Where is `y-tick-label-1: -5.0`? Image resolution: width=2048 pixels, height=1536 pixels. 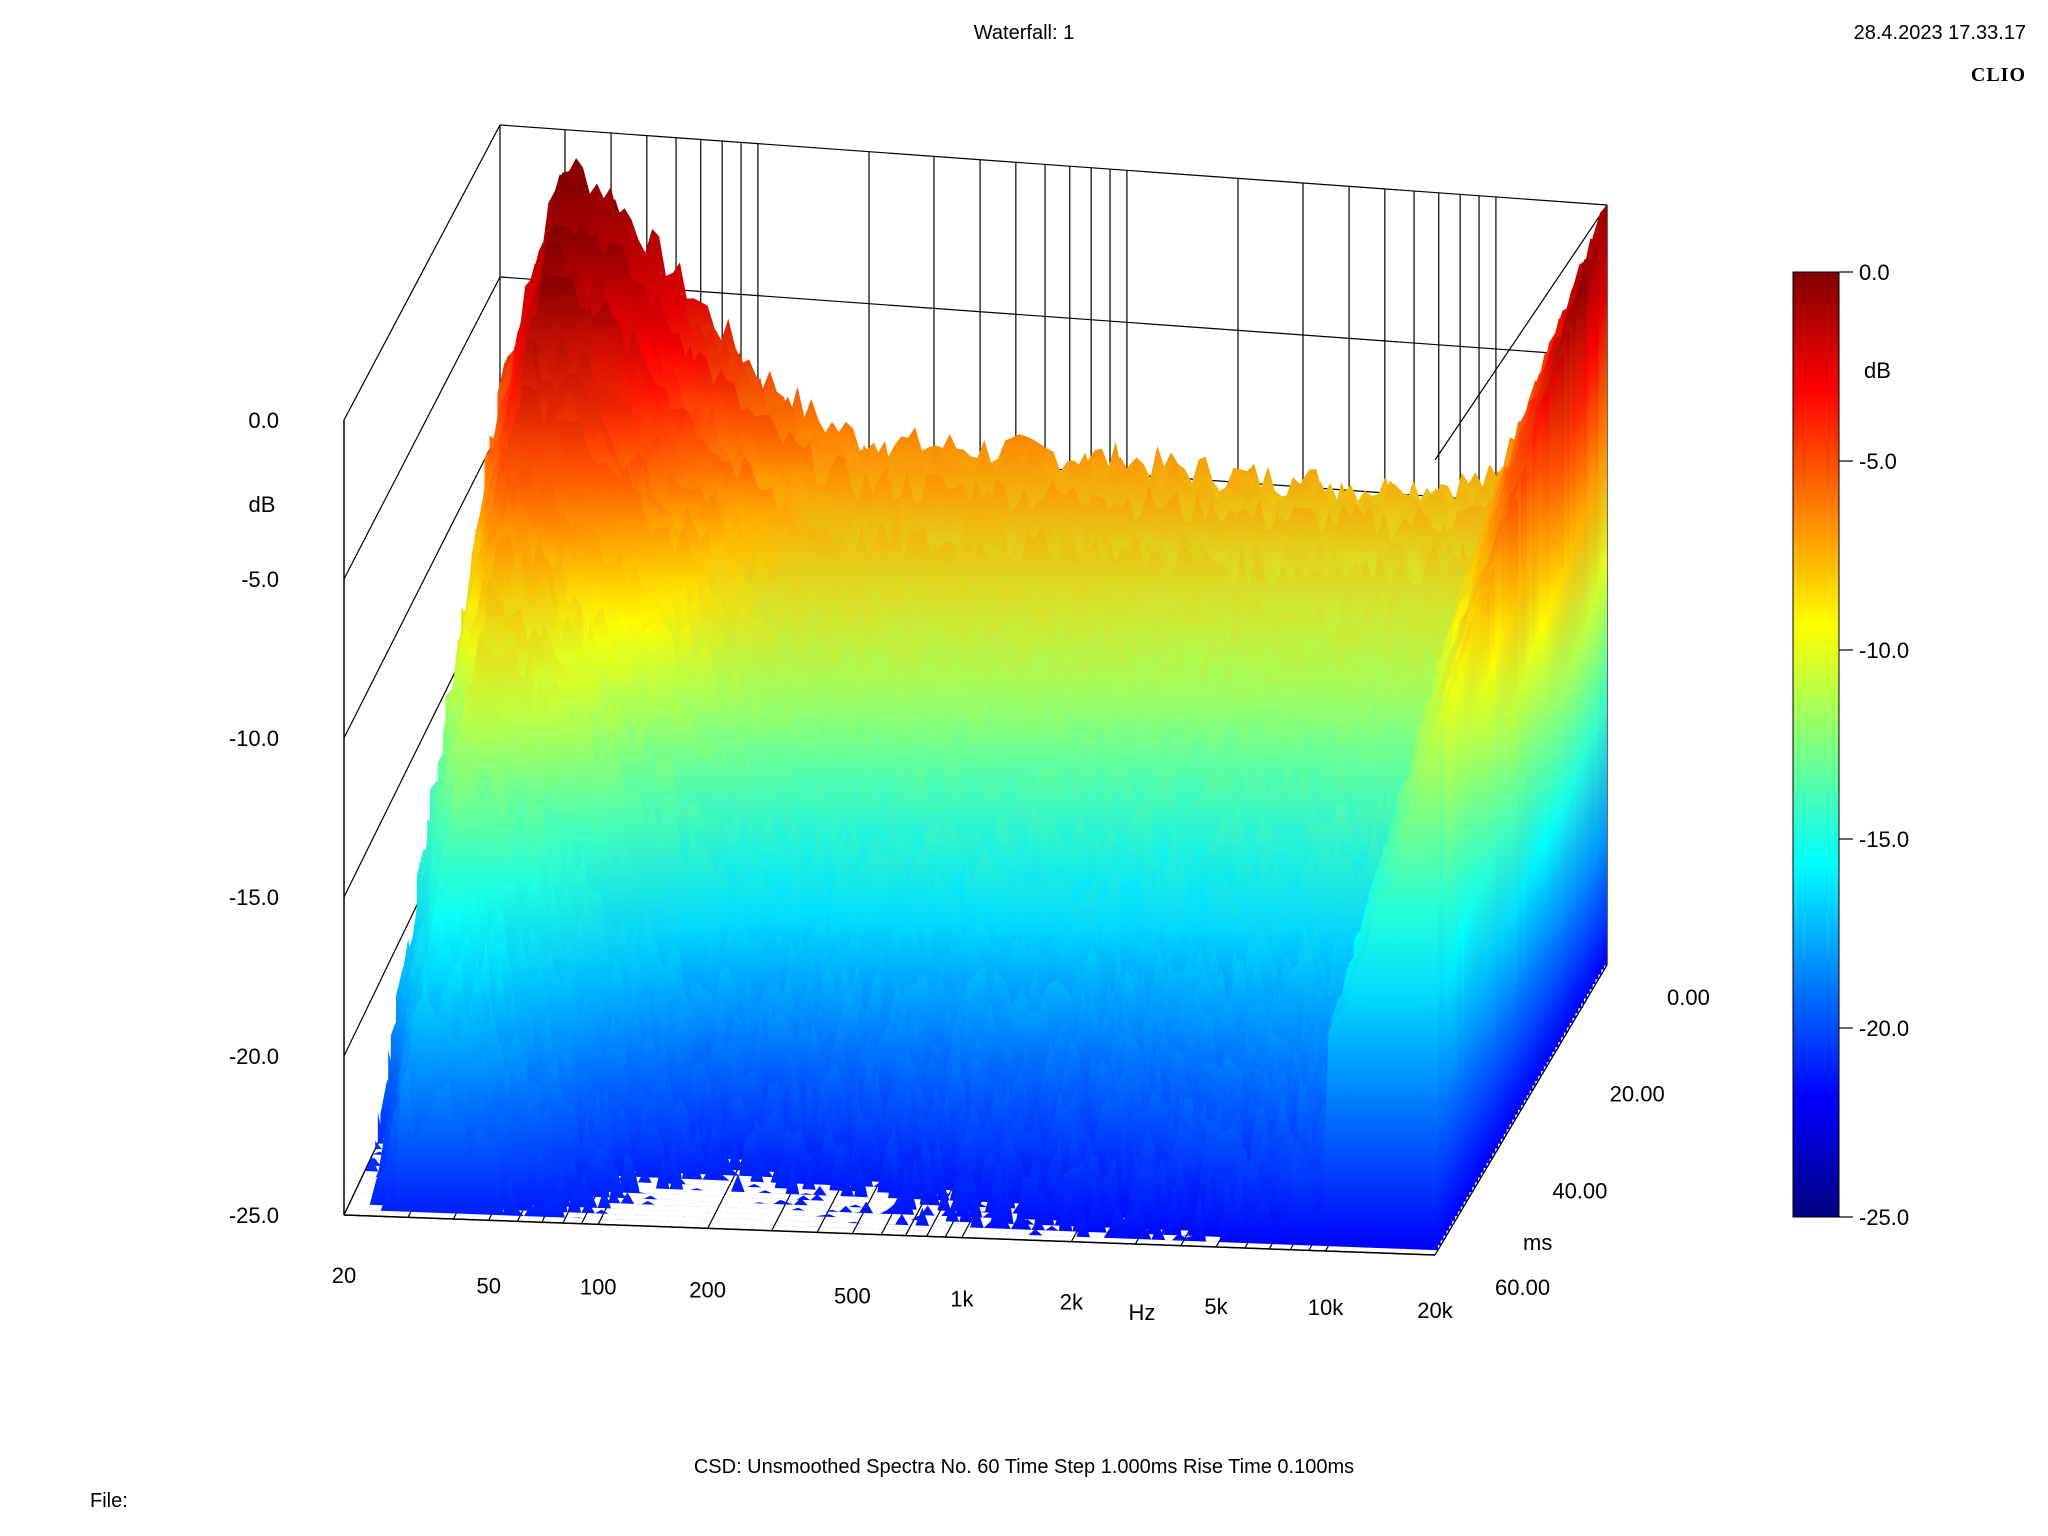 y-tick-label-1: -5.0 is located at coordinates (260, 579).